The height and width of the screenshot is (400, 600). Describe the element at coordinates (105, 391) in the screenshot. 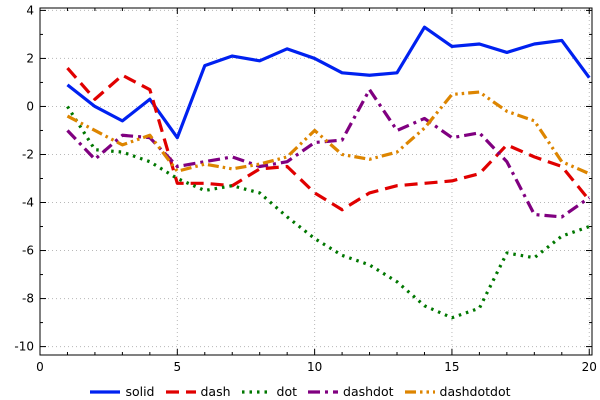

I see `legend-line-sample-solid` at that location.